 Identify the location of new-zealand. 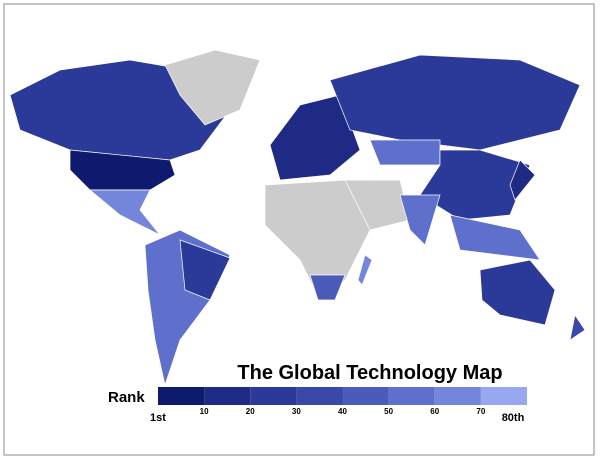
(577, 327).